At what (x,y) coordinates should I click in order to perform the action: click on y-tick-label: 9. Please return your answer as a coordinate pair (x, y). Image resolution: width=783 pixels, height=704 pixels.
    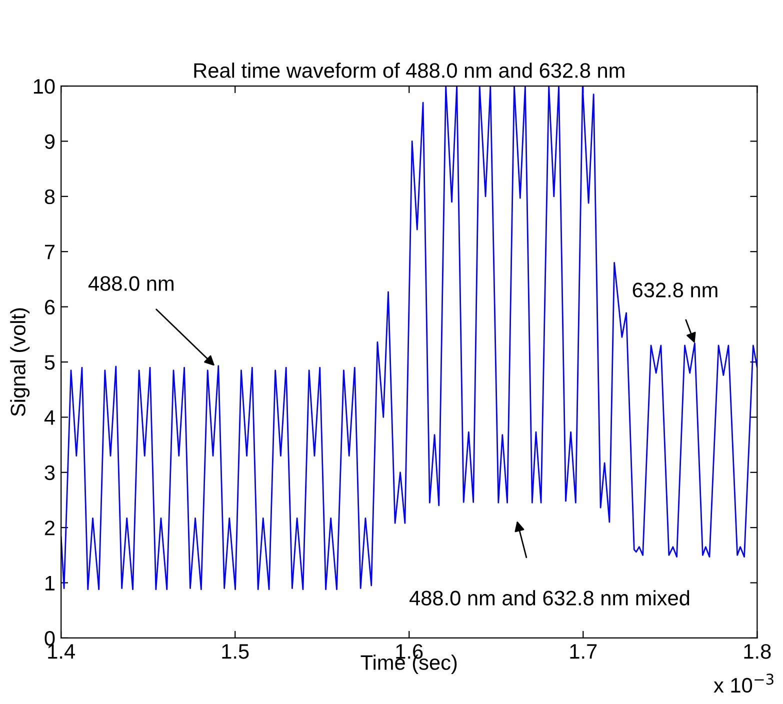
    Looking at the image, I should click on (49, 141).